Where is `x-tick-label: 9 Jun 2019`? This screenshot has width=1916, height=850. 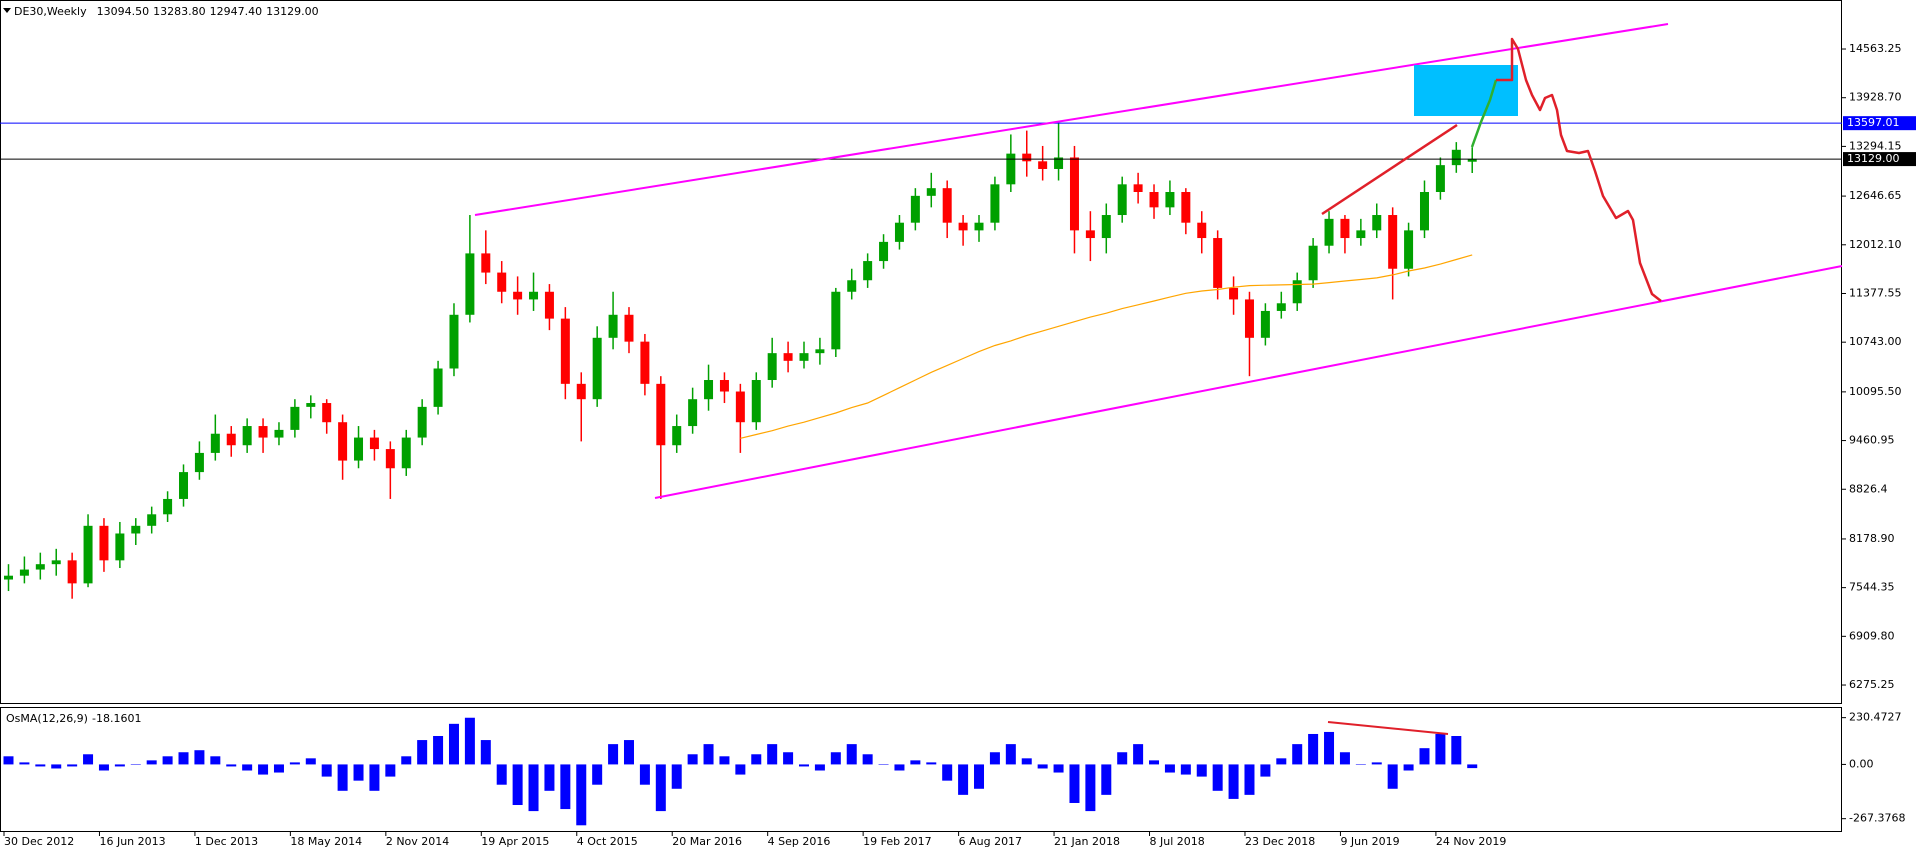 x-tick-label: 9 Jun 2019 is located at coordinates (1369, 841).